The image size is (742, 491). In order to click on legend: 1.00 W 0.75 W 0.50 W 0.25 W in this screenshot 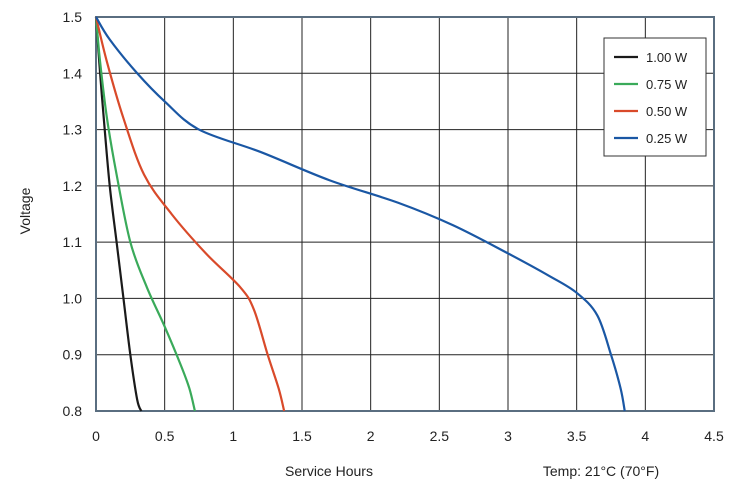, I will do `click(655, 97)`.